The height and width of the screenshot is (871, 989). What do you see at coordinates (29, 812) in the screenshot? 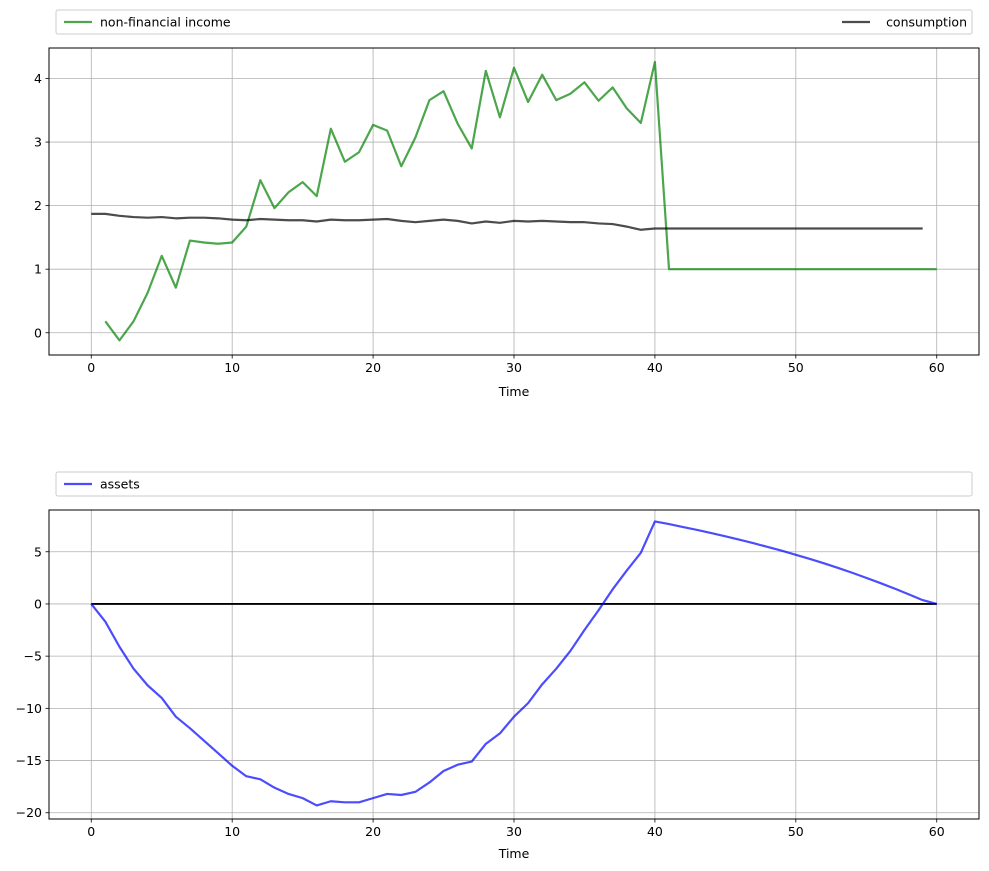
I see `y-tick-label: −20` at bounding box center [29, 812].